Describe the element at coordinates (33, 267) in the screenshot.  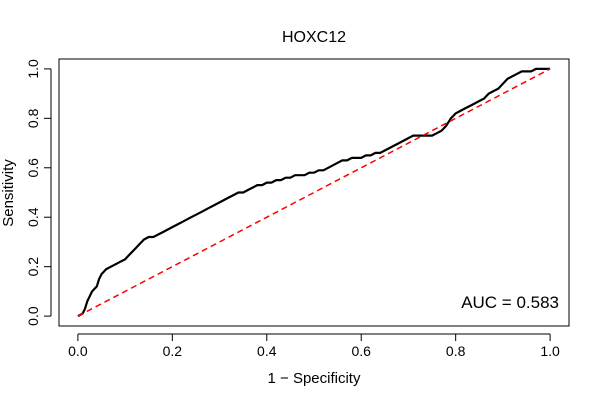
I see `y-tick-label: 0.2` at that location.